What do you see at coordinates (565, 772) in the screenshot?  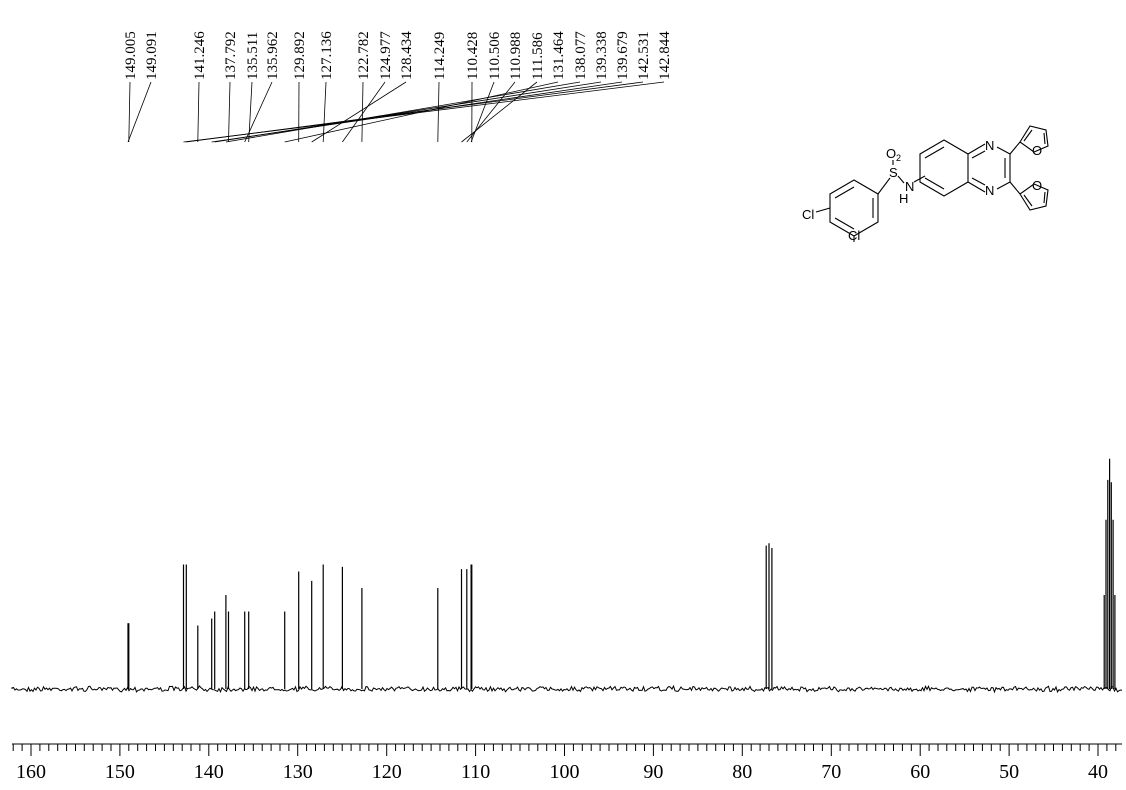 I see `x-tick-label: 100` at bounding box center [565, 772].